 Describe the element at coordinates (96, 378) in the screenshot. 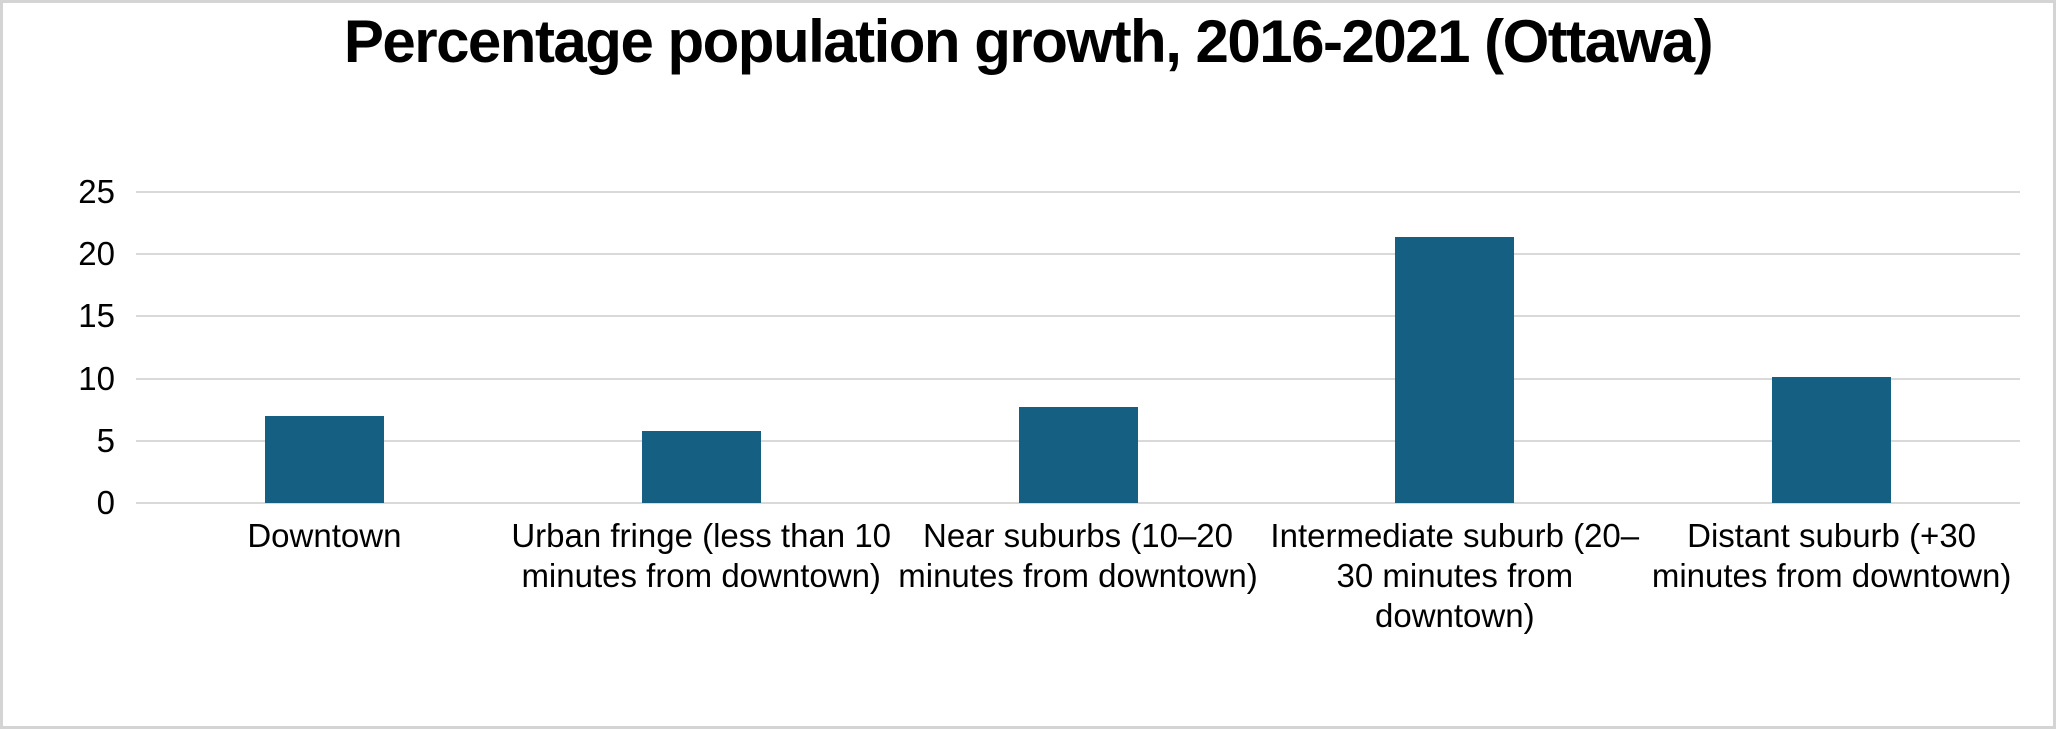

I see `y-tick-label: 10` at that location.